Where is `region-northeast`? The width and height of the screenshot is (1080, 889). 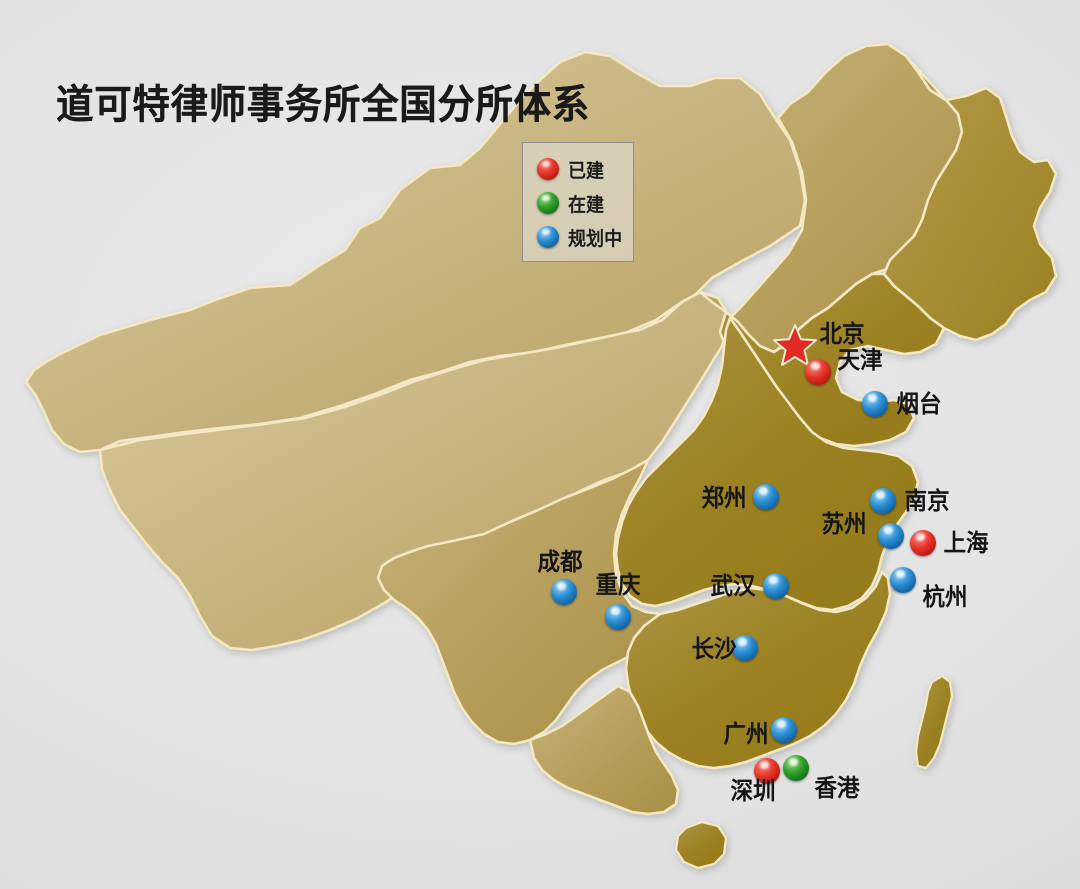 region-northeast is located at coordinates (970, 198).